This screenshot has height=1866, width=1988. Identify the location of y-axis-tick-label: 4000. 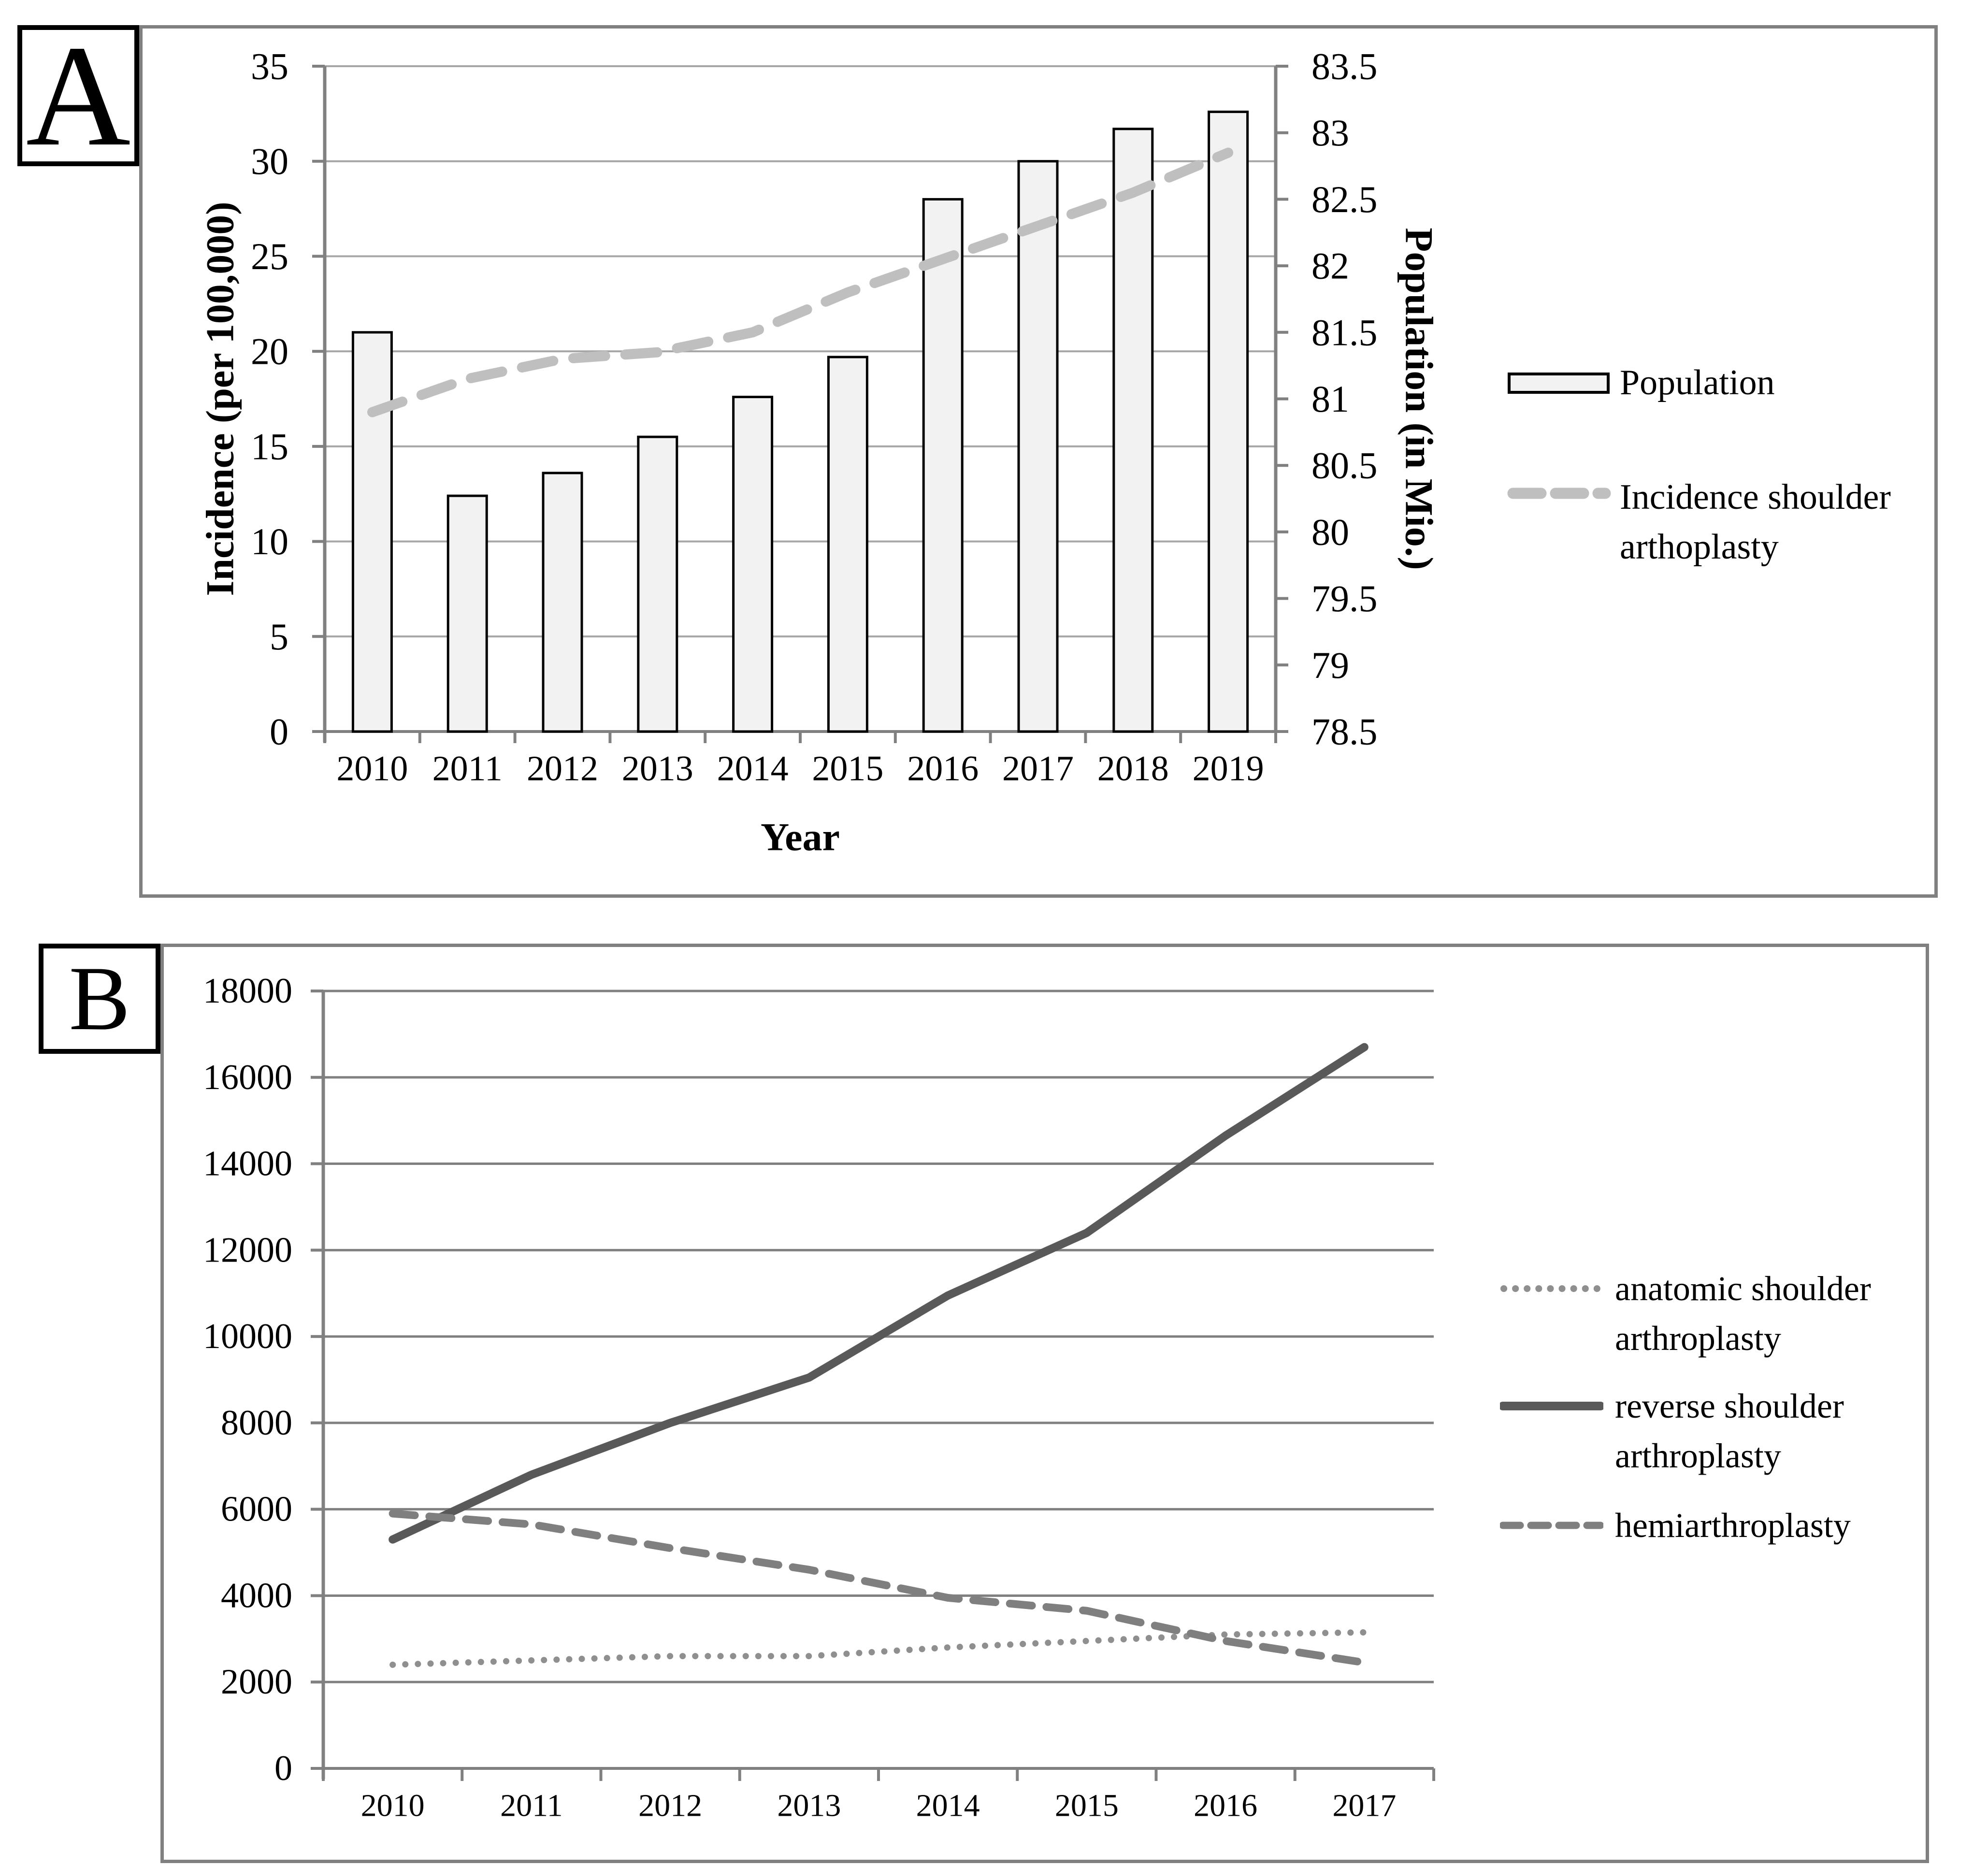
(256, 1595).